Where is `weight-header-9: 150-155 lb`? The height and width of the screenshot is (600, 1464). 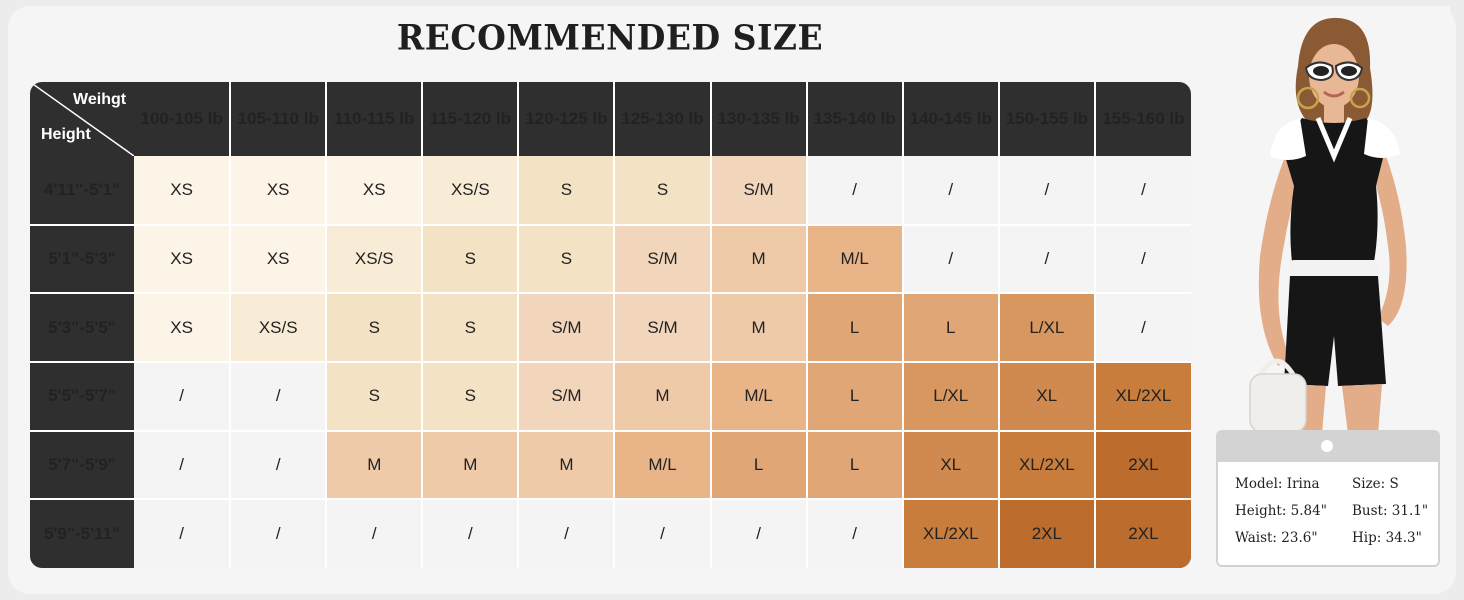 weight-header-9: 150-155 lb is located at coordinates (1047, 119).